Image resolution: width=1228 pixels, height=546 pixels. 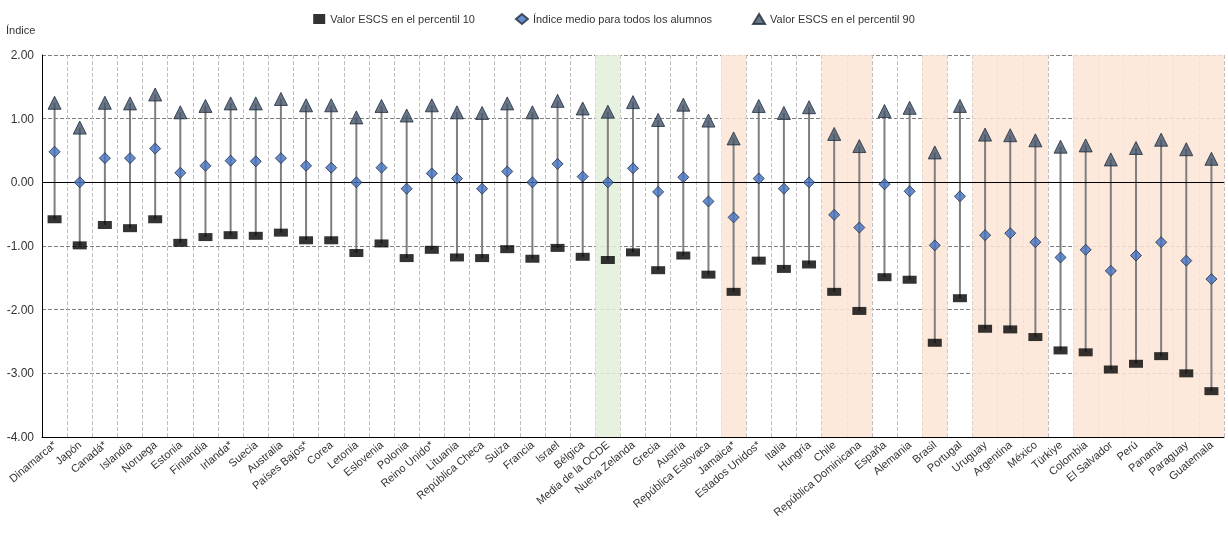 What do you see at coordinates (622, 19) in the screenshot?
I see `legend-label: Índice medio para todos los alumnos` at bounding box center [622, 19].